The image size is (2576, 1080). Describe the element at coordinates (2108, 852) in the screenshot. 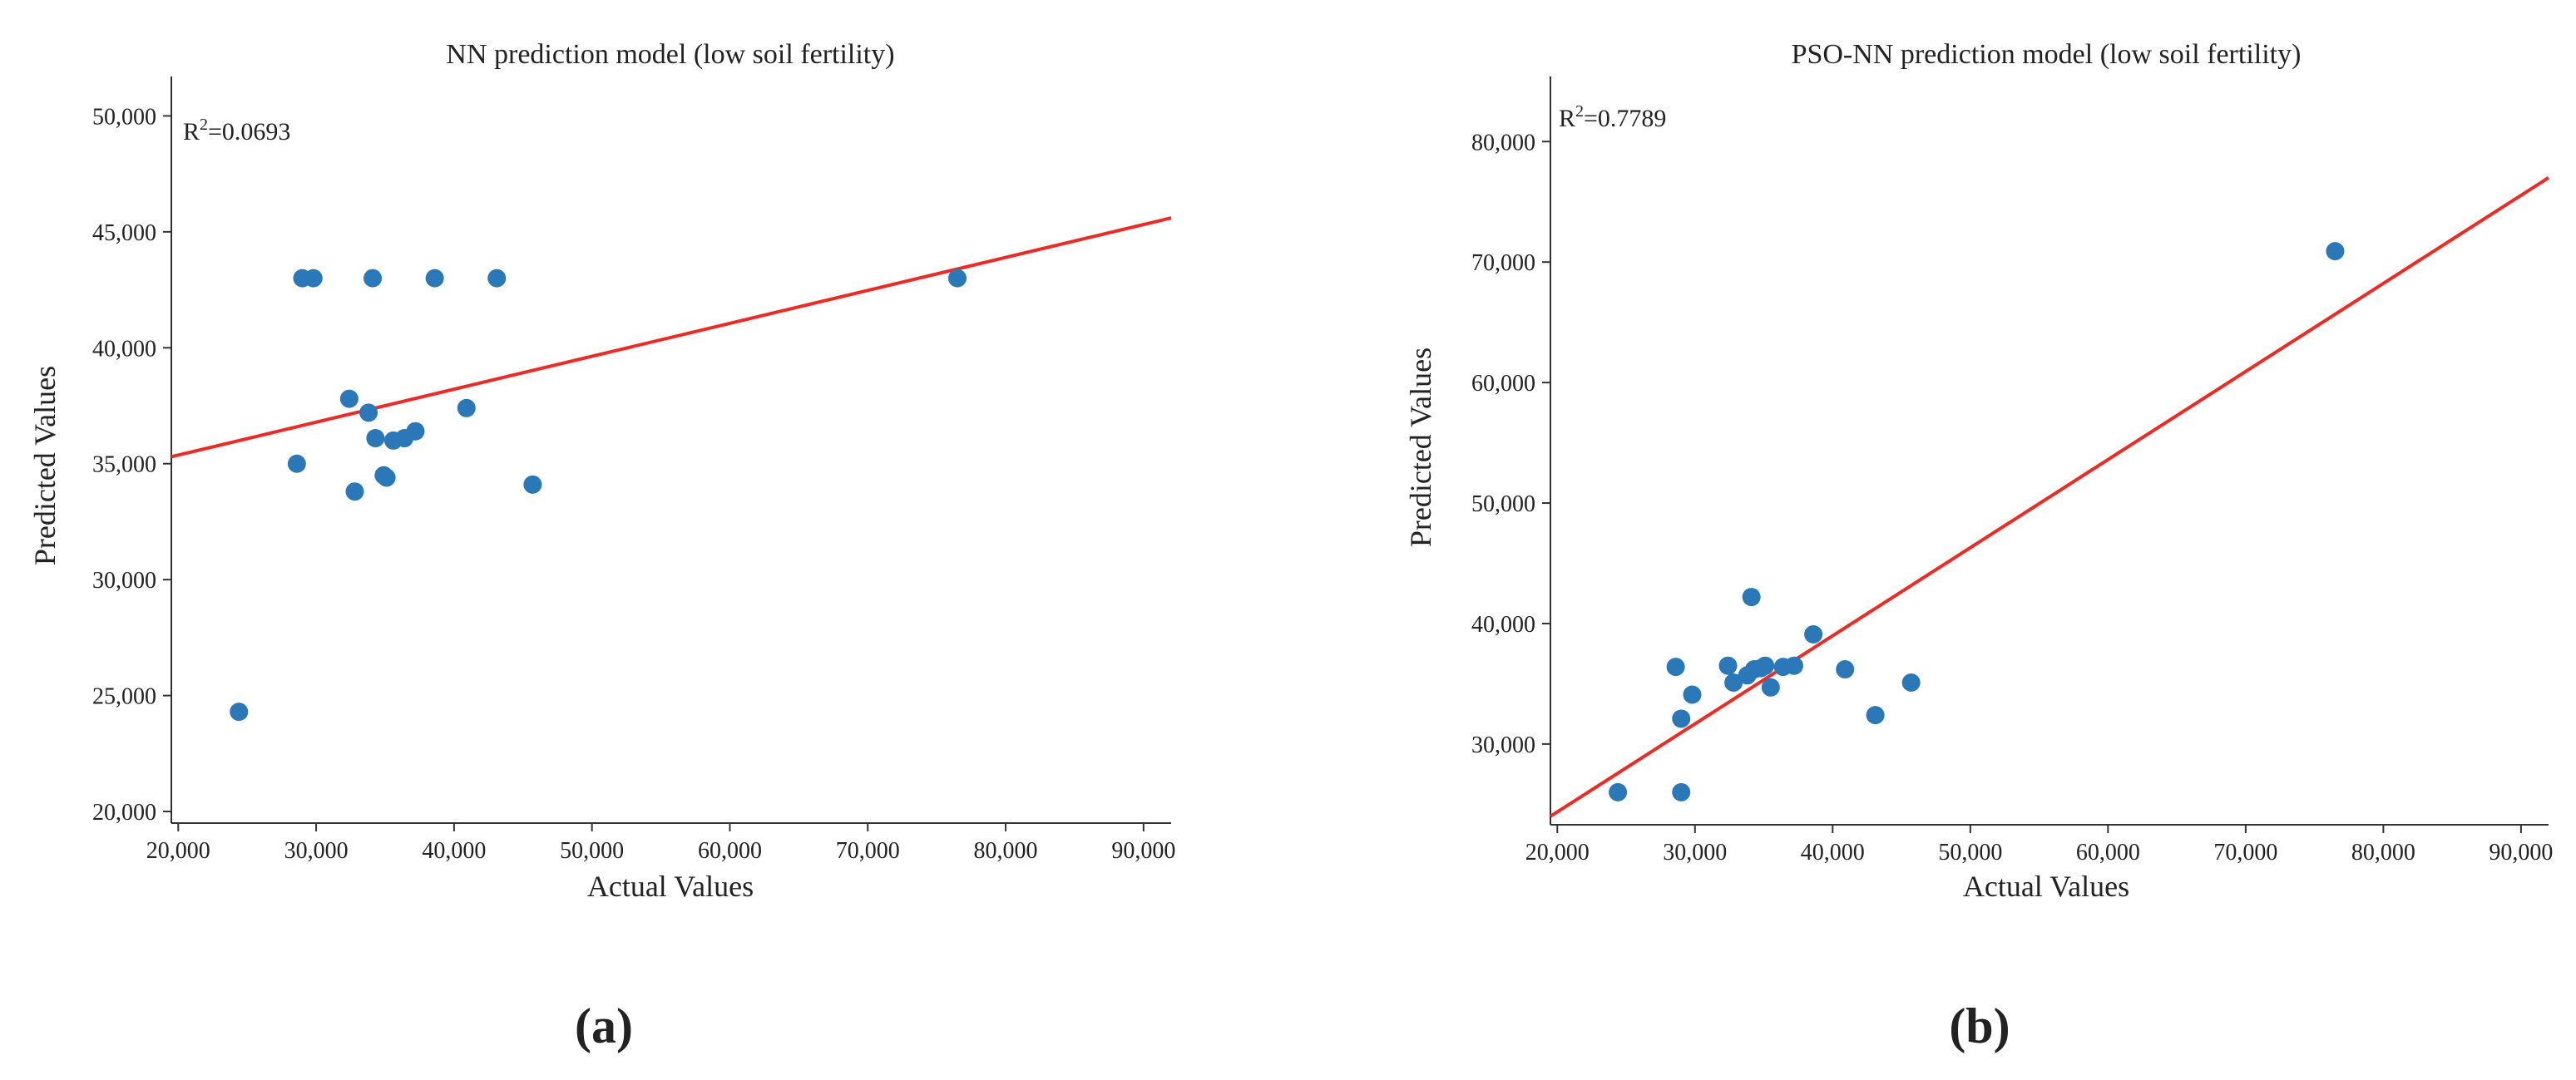

I see `x-tick-label-b: 60,000` at that location.